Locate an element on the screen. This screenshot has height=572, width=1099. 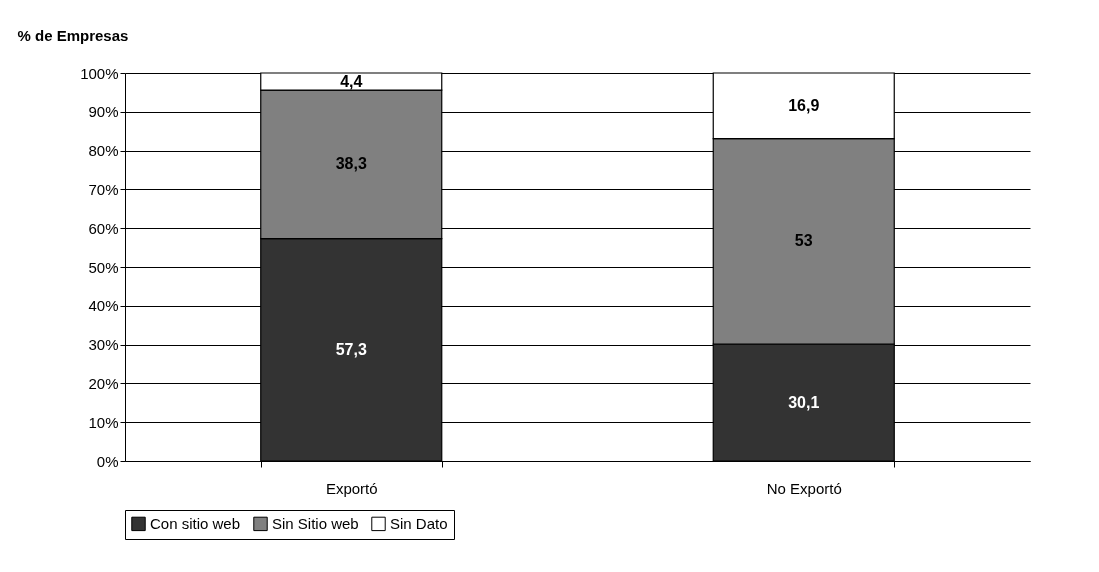
x-tick-label: Exportó is located at coordinates (351, 488).